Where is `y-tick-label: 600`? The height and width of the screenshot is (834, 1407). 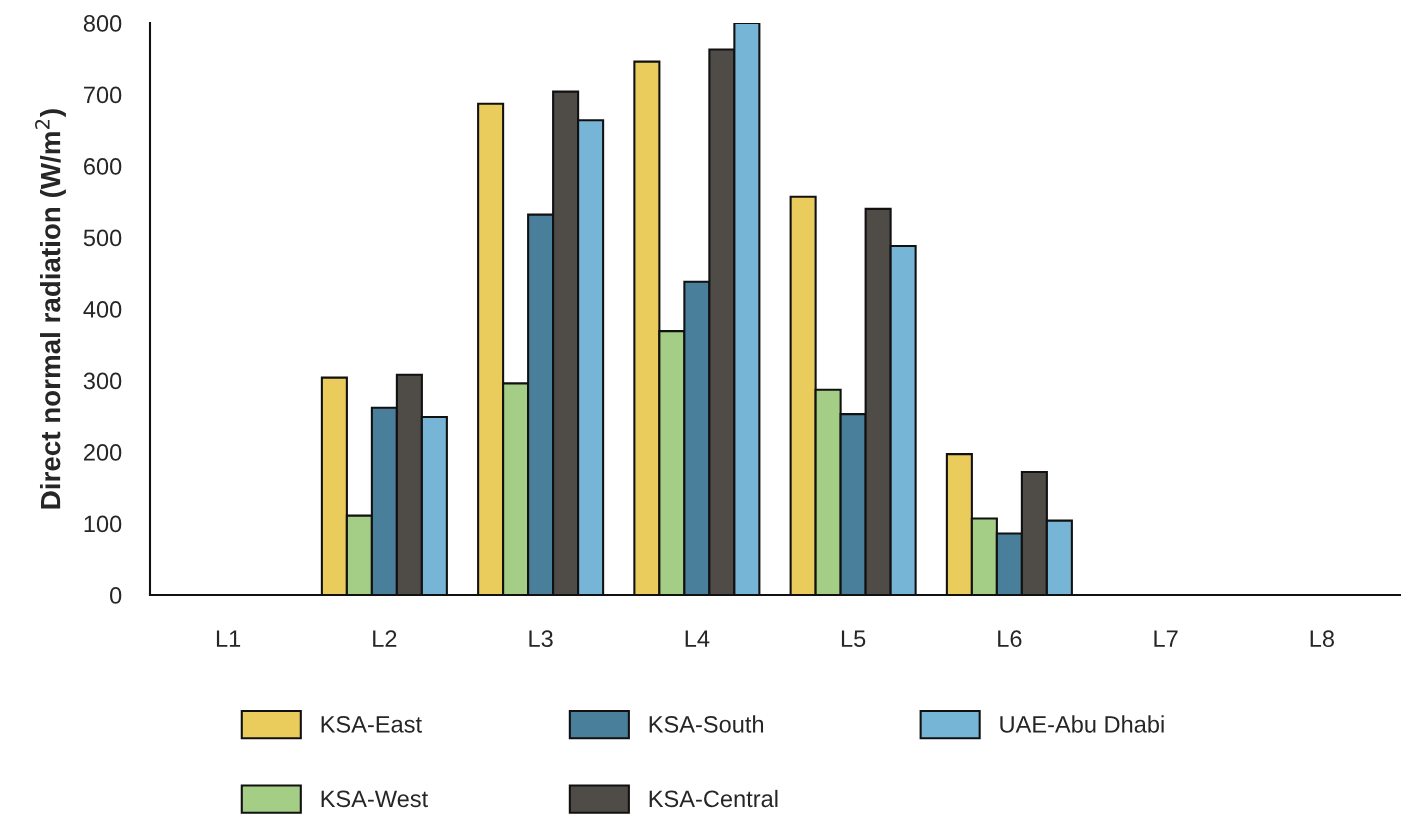 y-tick-label: 600 is located at coordinates (103, 166).